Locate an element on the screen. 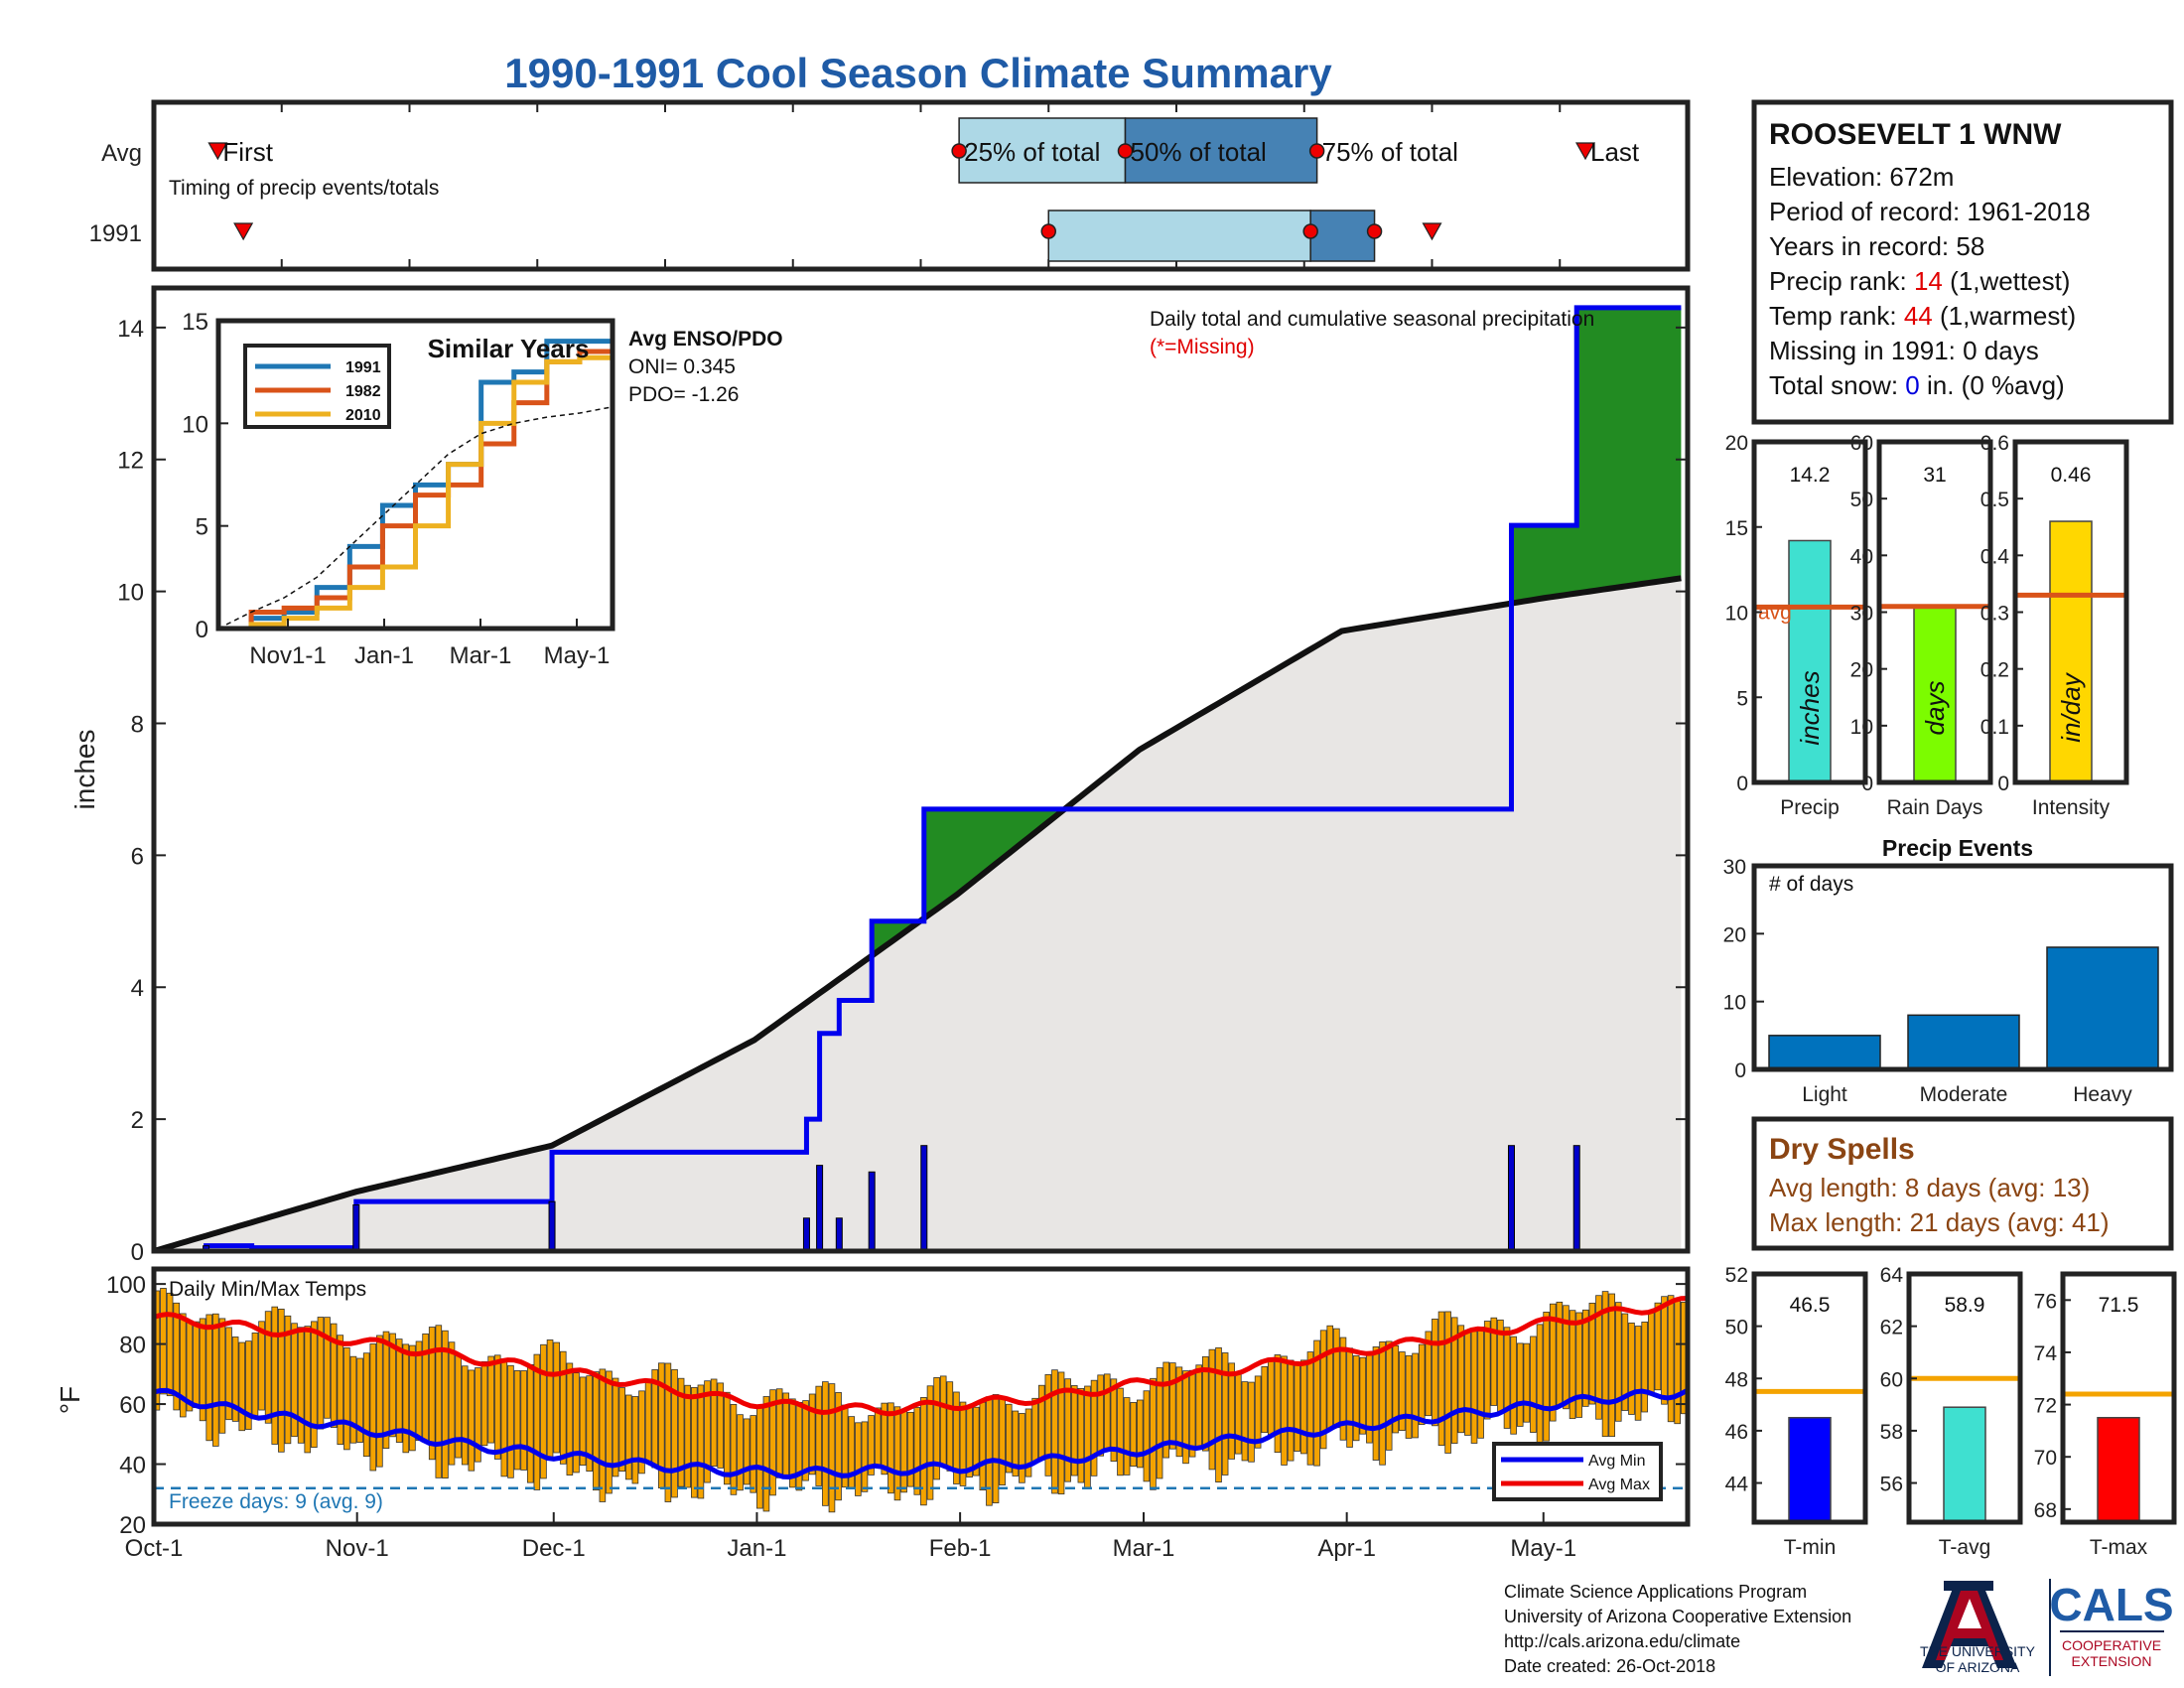  temp-ytick-label: 60 is located at coordinates (132, 1405).